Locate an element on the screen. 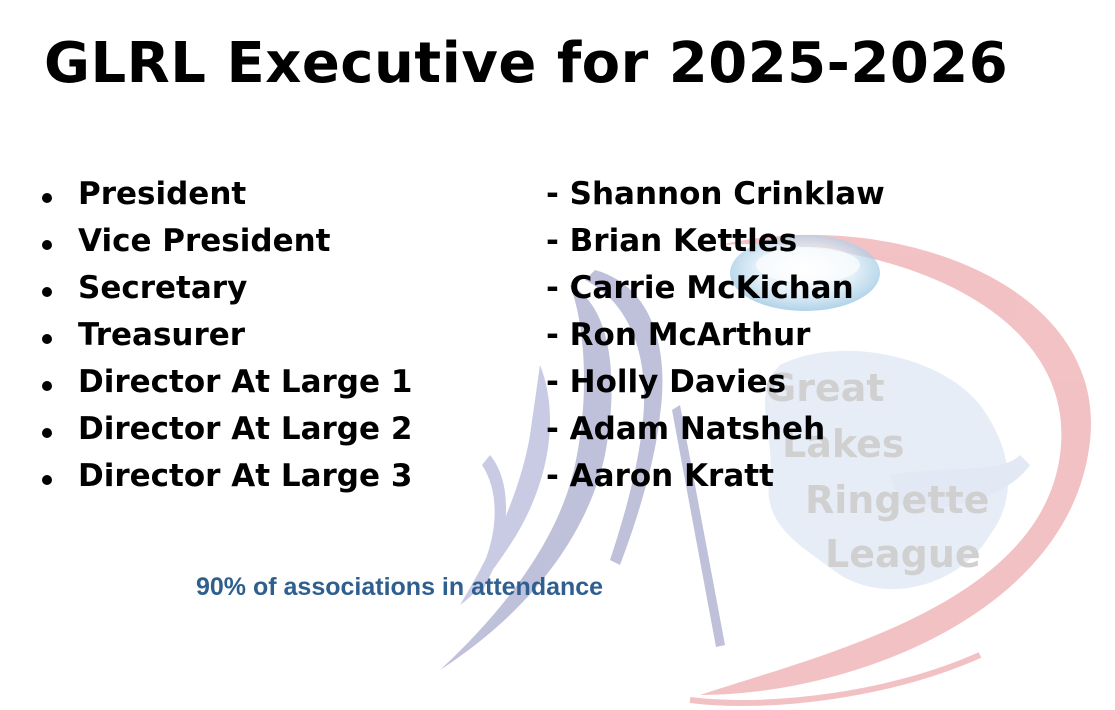 The image size is (1115, 710). member-name: - Shannon Crinklaw is located at coordinates (715, 194).